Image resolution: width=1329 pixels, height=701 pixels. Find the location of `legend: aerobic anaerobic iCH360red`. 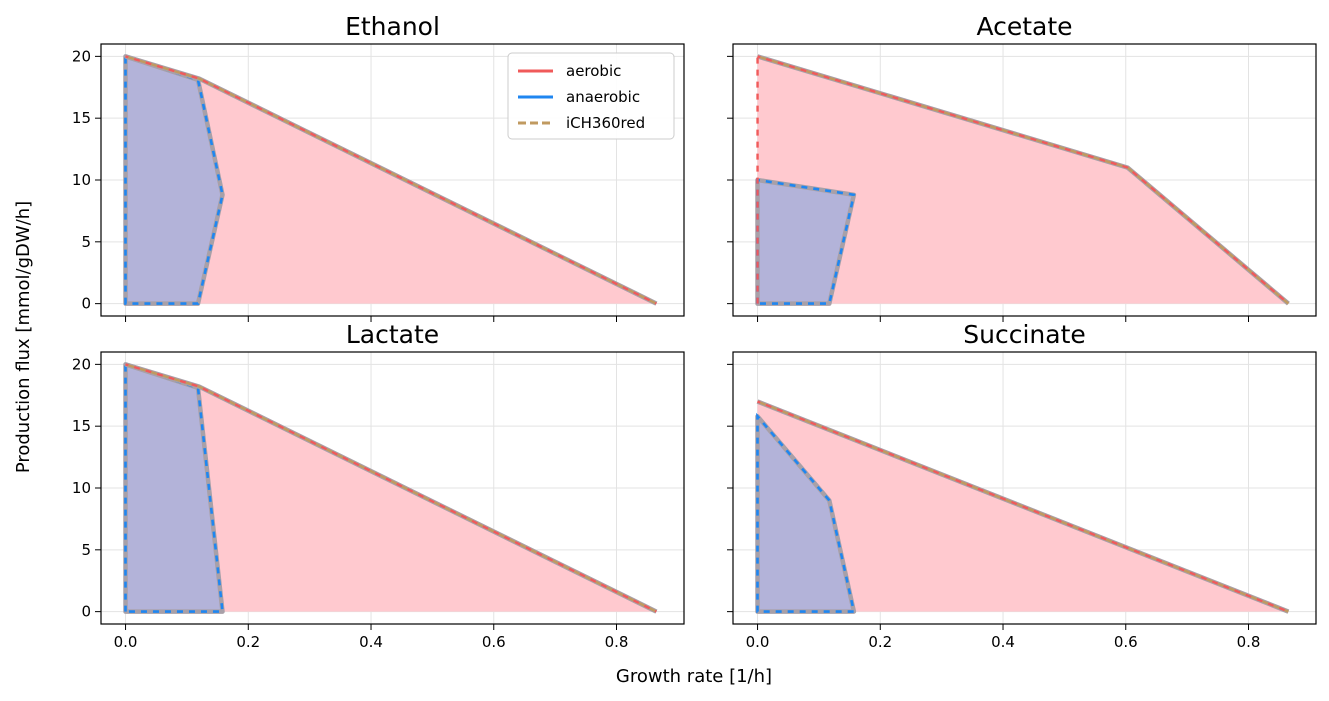

legend: aerobic anaerobic iCH360red is located at coordinates (591, 96).